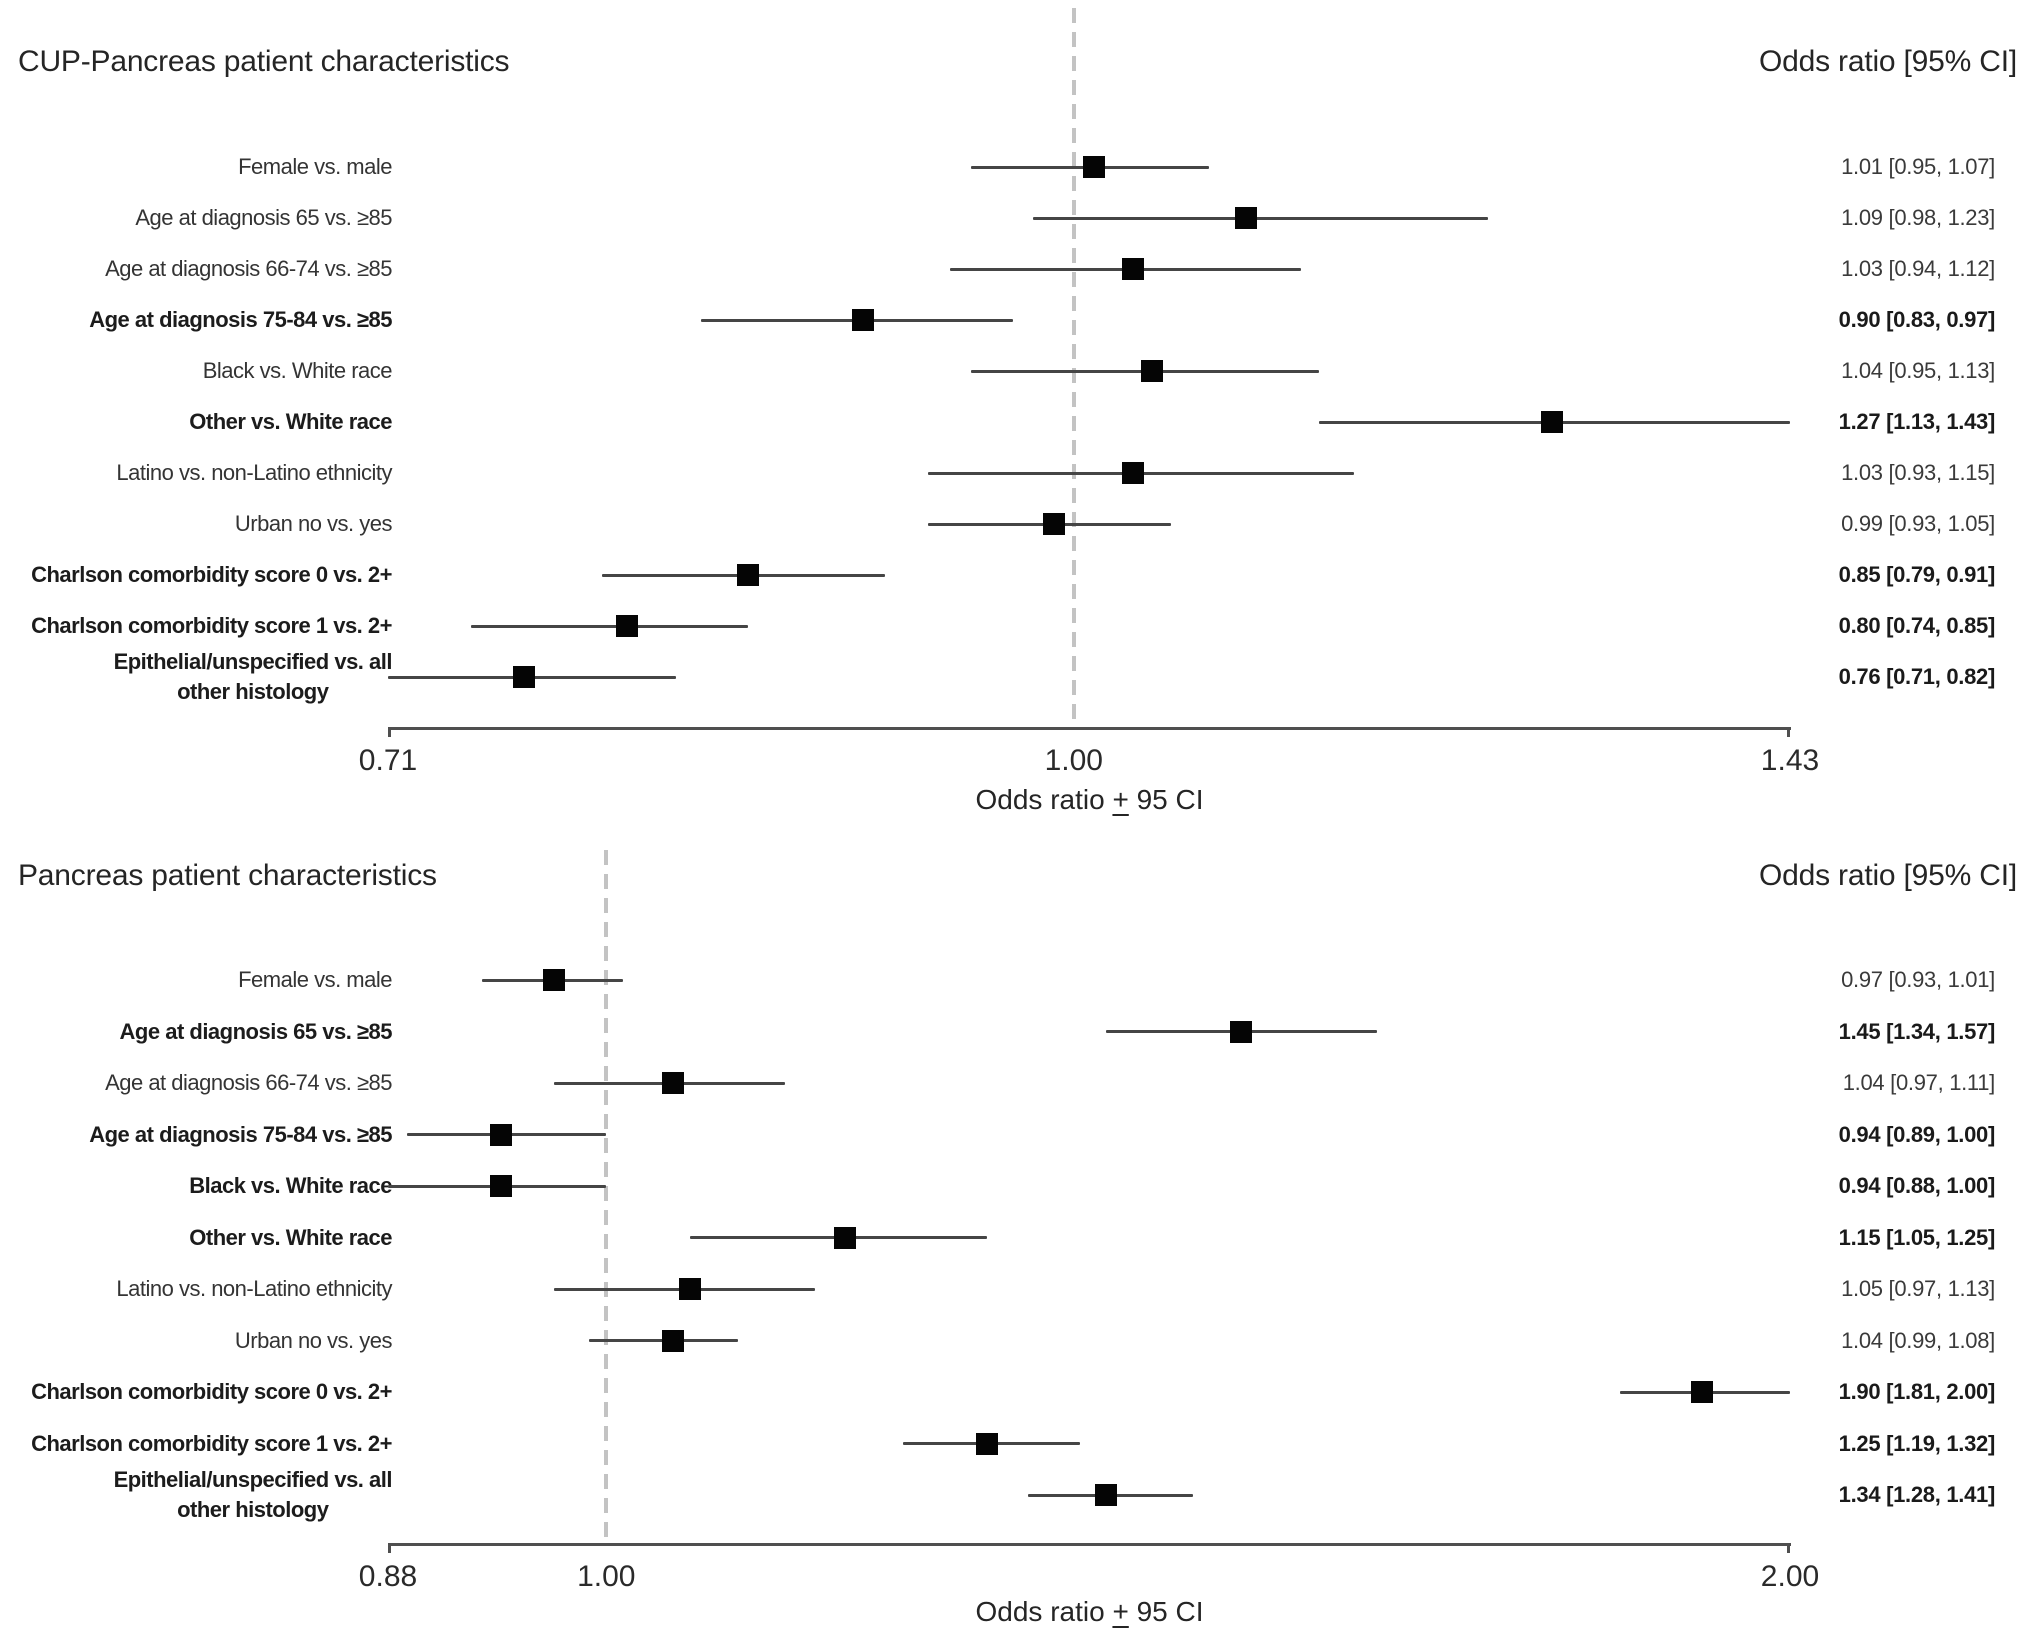 This screenshot has height=1643, width=2032. Describe the element at coordinates (1918, 979) in the screenshot. I see `odds-ratio-value: 0.97 [0.93, 1.01]` at that location.